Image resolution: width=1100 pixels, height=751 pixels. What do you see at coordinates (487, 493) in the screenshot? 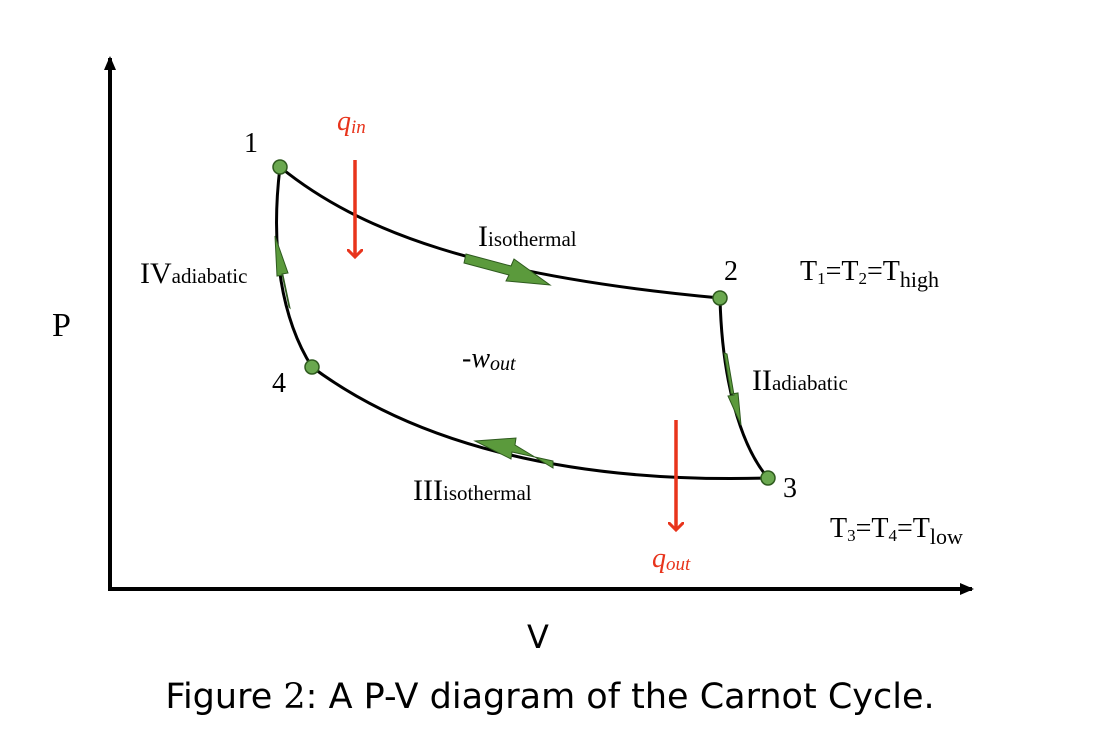
I see `process-iii-kind: isothermal` at bounding box center [487, 493].